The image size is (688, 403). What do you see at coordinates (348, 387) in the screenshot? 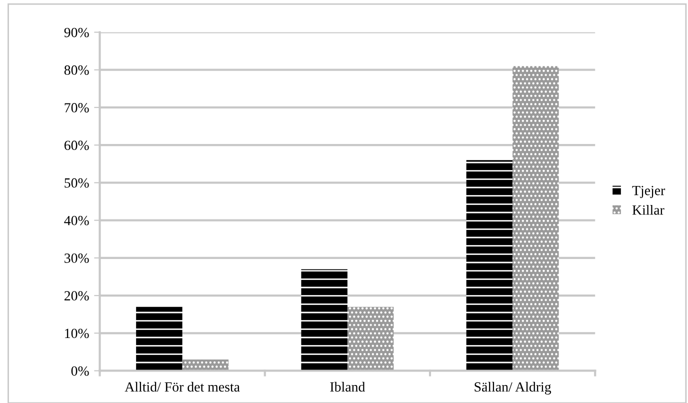
I see `x-tick-label: Ibland` at bounding box center [348, 387].